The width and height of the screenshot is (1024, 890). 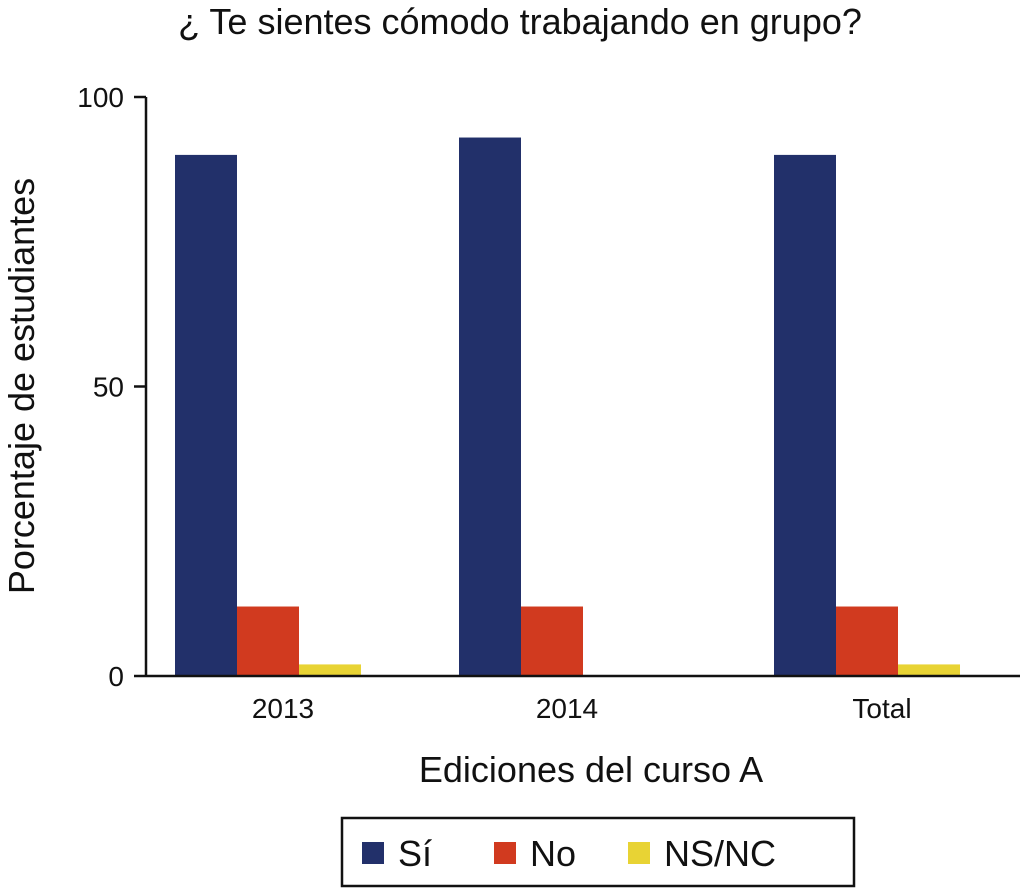 I want to click on bar-no-total, so click(x=867, y=641).